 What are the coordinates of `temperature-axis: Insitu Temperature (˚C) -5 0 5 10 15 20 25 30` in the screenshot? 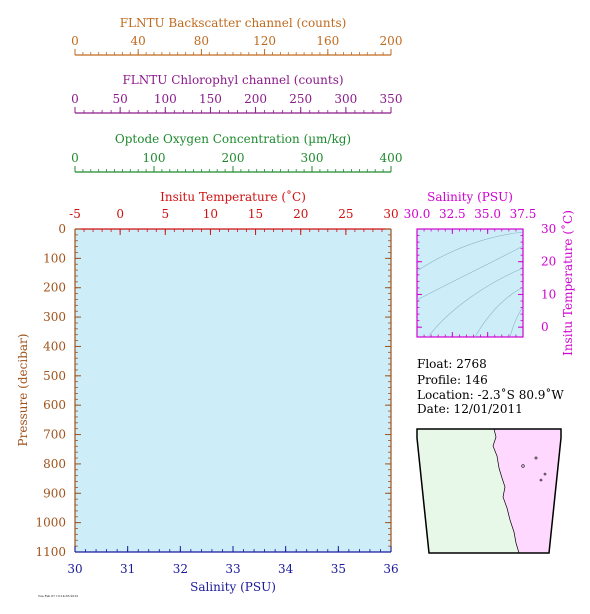 It's located at (233, 205).